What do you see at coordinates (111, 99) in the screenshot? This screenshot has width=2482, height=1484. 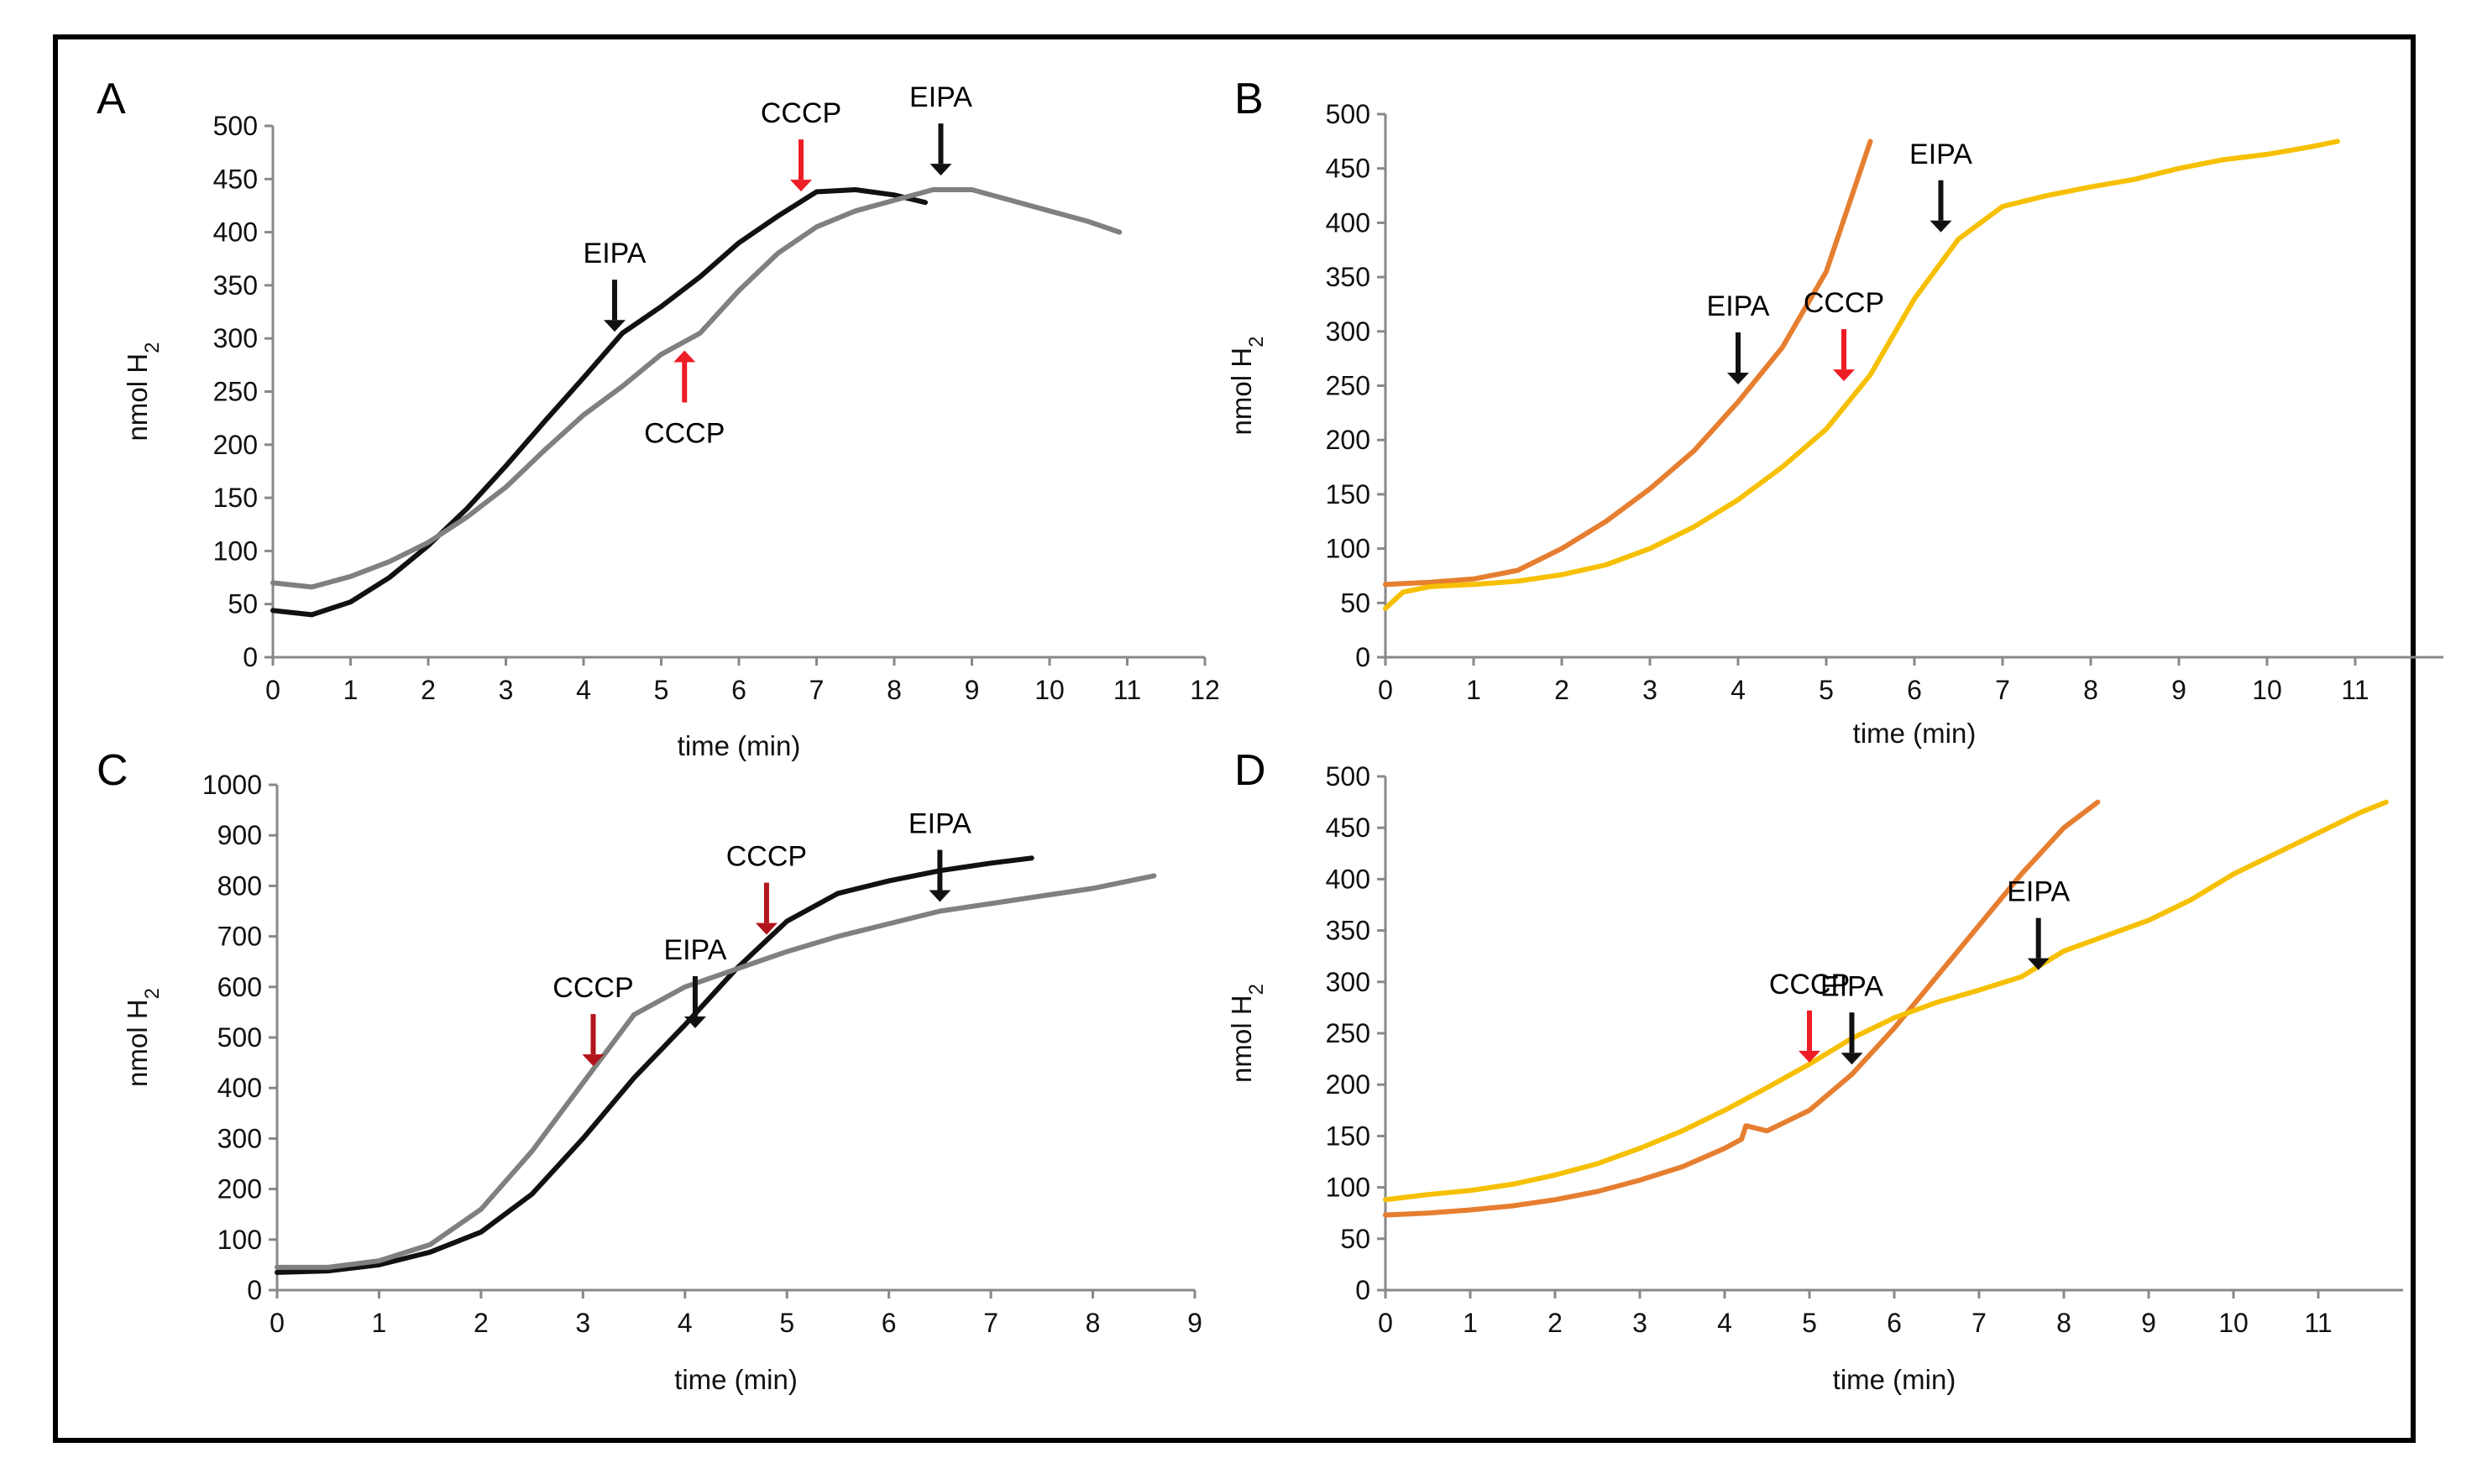 I see `panel-letter: A` at bounding box center [111, 99].